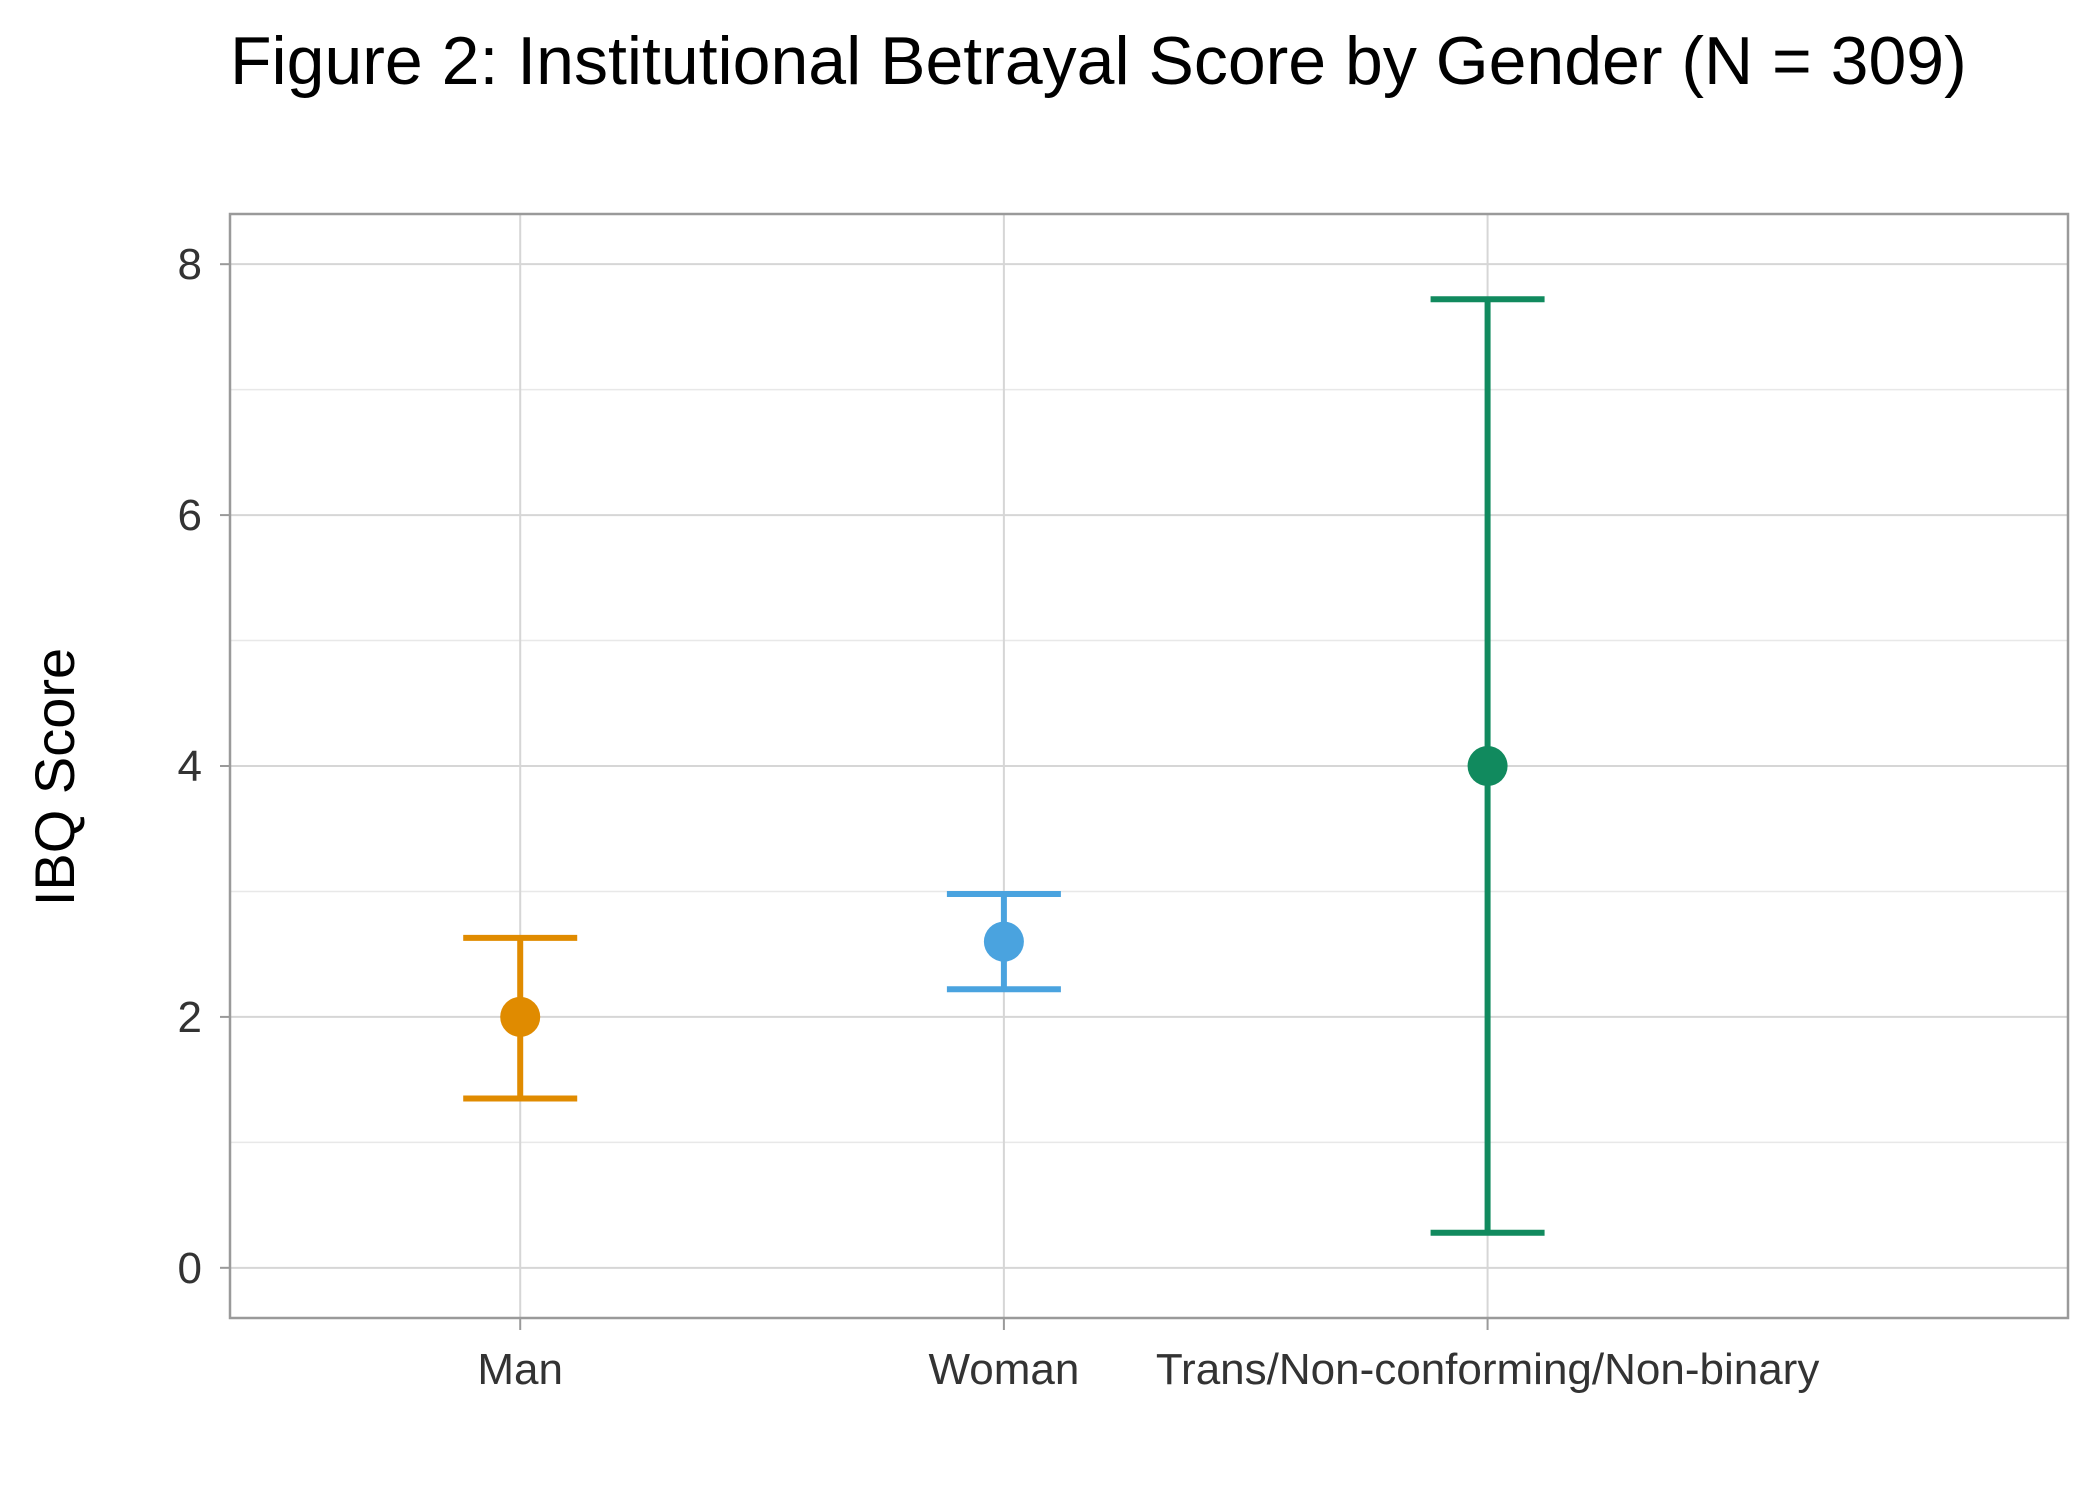 Image resolution: width=2100 pixels, height=1500 pixels. I want to click on y-tick-label: 4, so click(190, 766).